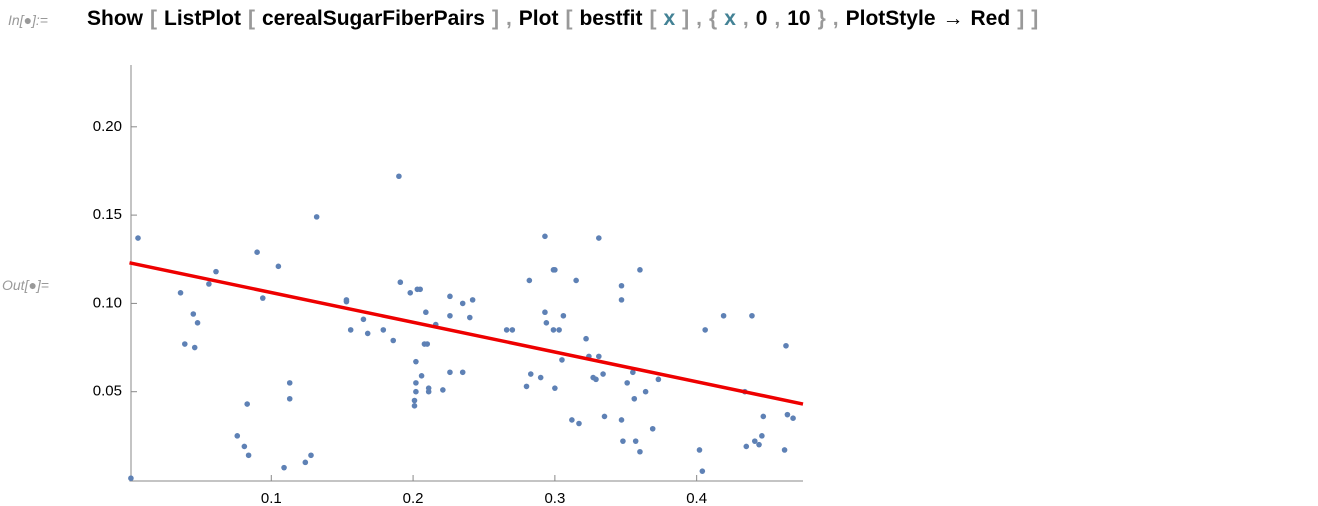  What do you see at coordinates (413, 498) in the screenshot?
I see `x-tick-label: 0.2` at bounding box center [413, 498].